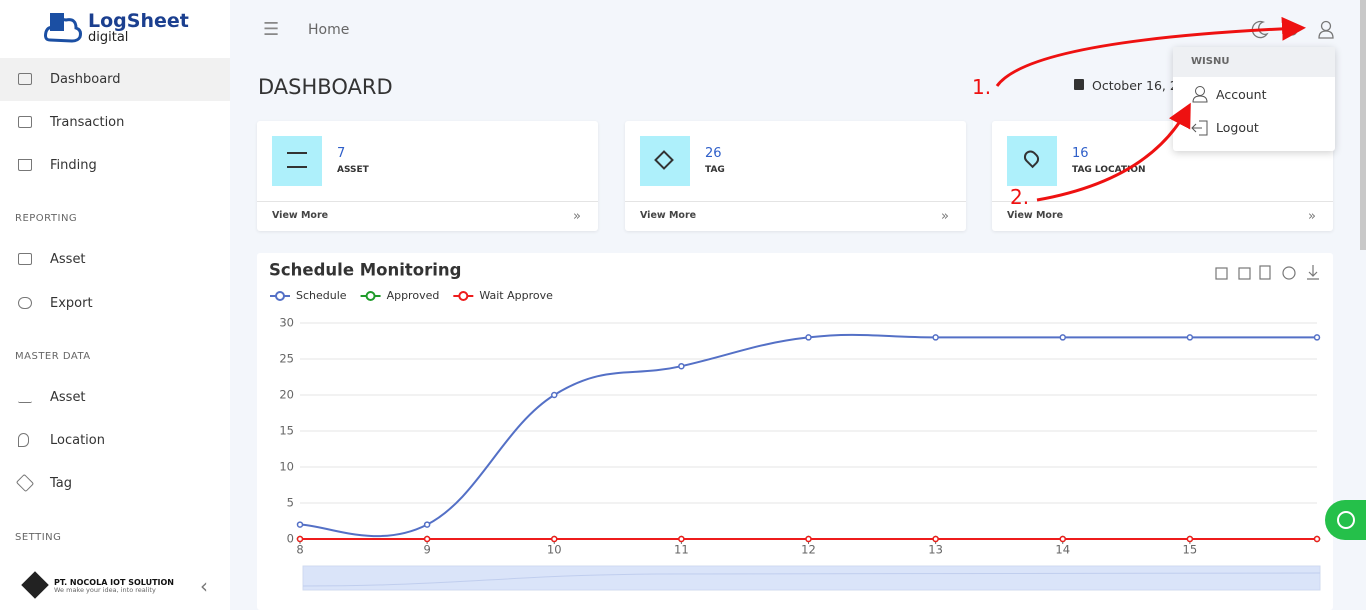 The height and width of the screenshot is (610, 1366). I want to click on card-value: 16, so click(1080, 153).